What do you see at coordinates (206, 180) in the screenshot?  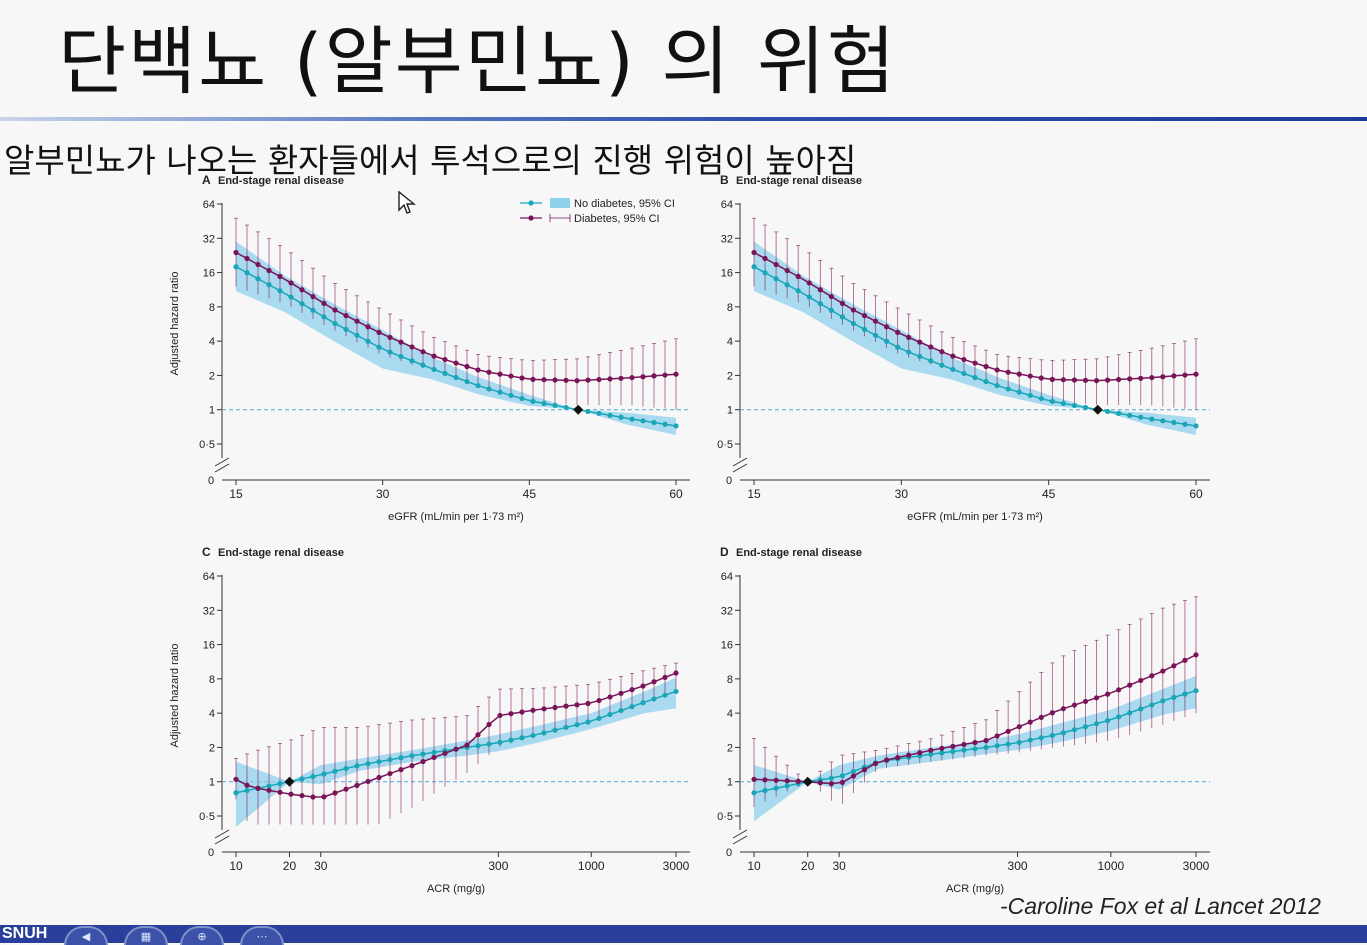 I see `panel-a-letter: A` at bounding box center [206, 180].